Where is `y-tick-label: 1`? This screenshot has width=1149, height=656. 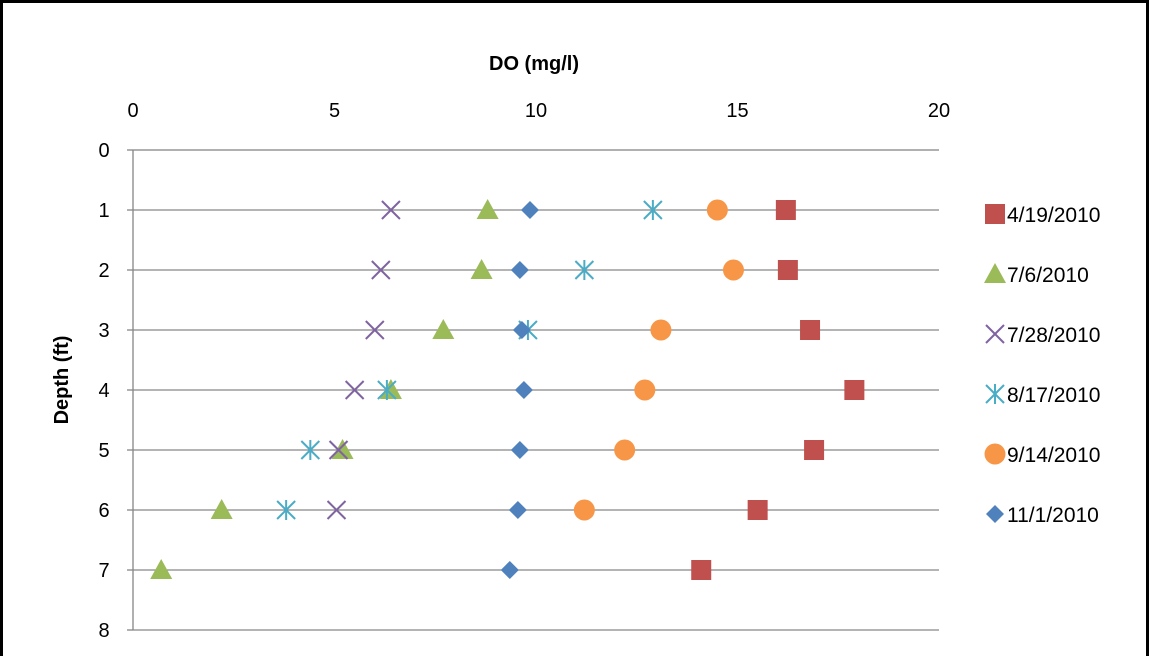
y-tick-label: 1 is located at coordinates (103, 211).